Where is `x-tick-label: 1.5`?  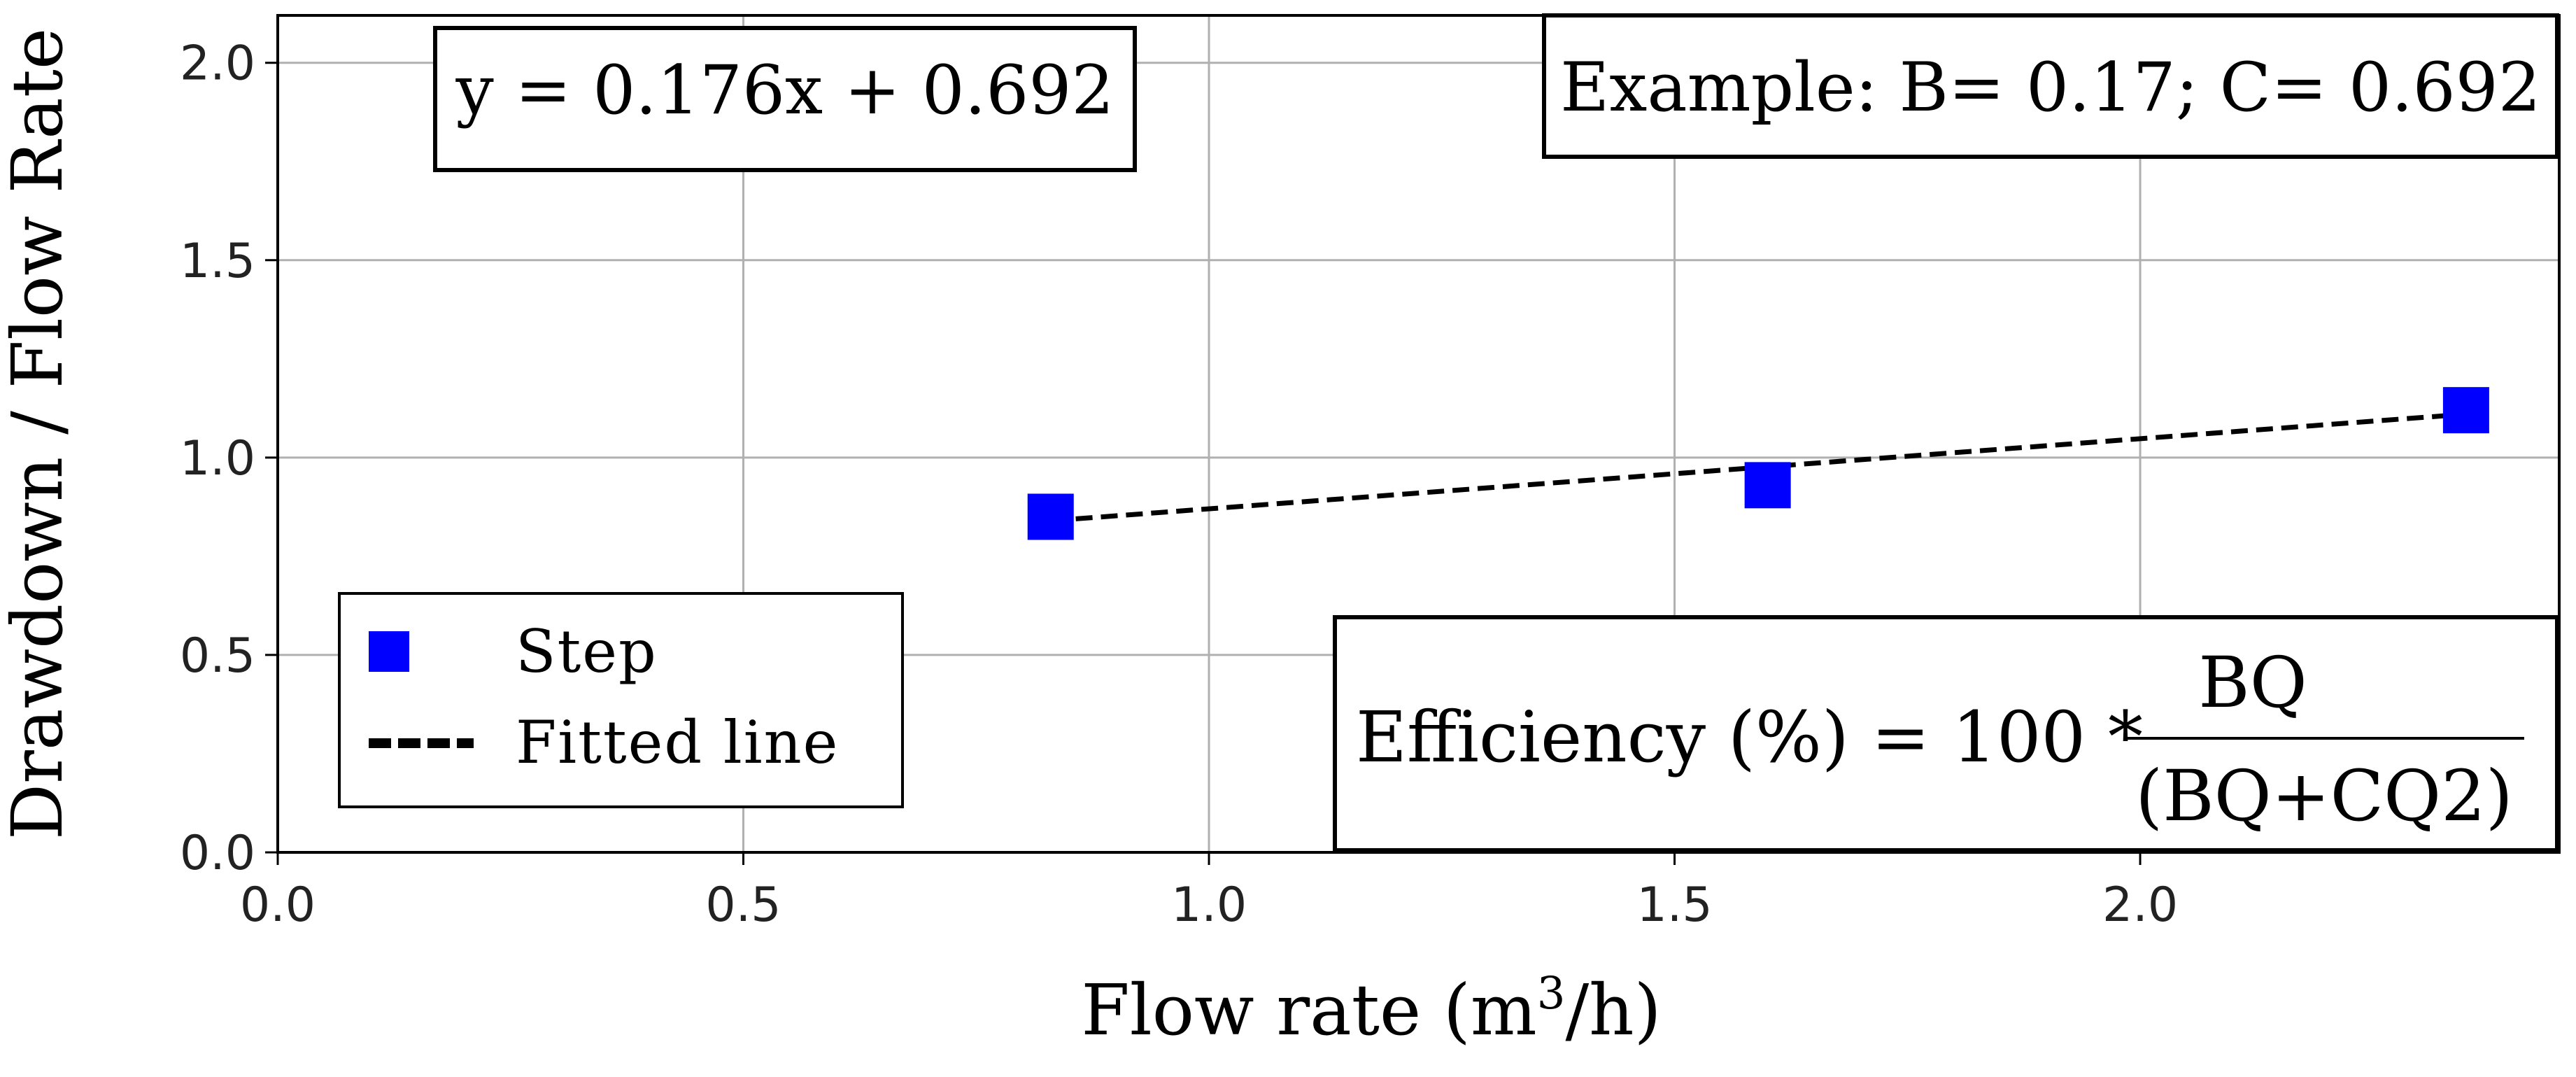 x-tick-label: 1.5 is located at coordinates (1674, 905).